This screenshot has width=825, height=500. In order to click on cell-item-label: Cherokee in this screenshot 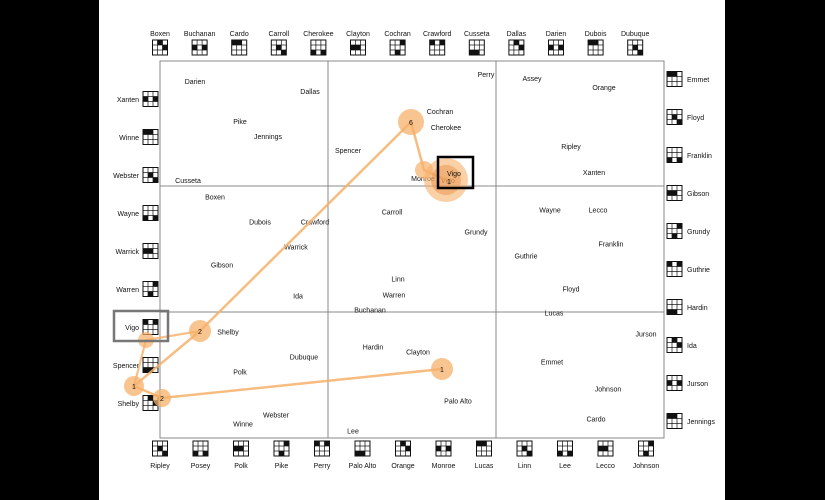, I will do `click(446, 128)`.